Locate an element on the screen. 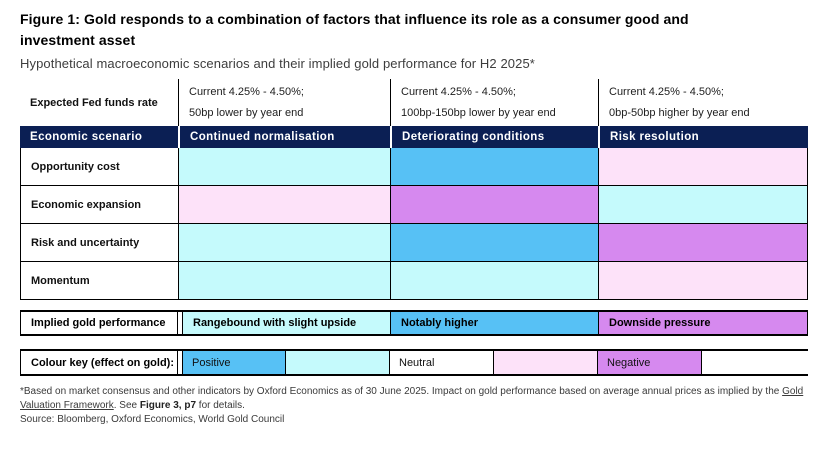 The width and height of the screenshot is (840, 450). colour-key-swatch-positive: Positive is located at coordinates (233, 362).